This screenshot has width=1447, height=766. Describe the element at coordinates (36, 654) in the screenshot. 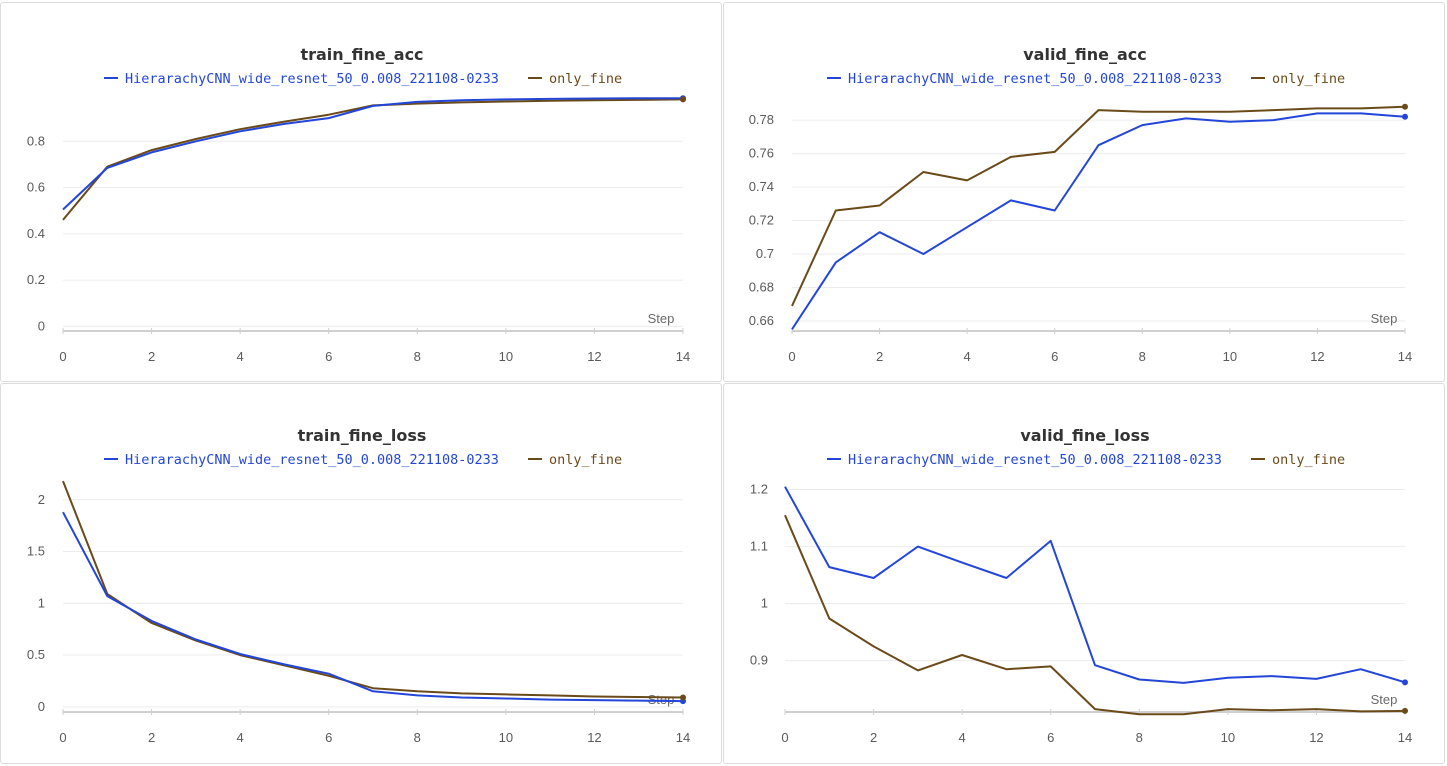

I see `y-tick-label: 0.5` at that location.